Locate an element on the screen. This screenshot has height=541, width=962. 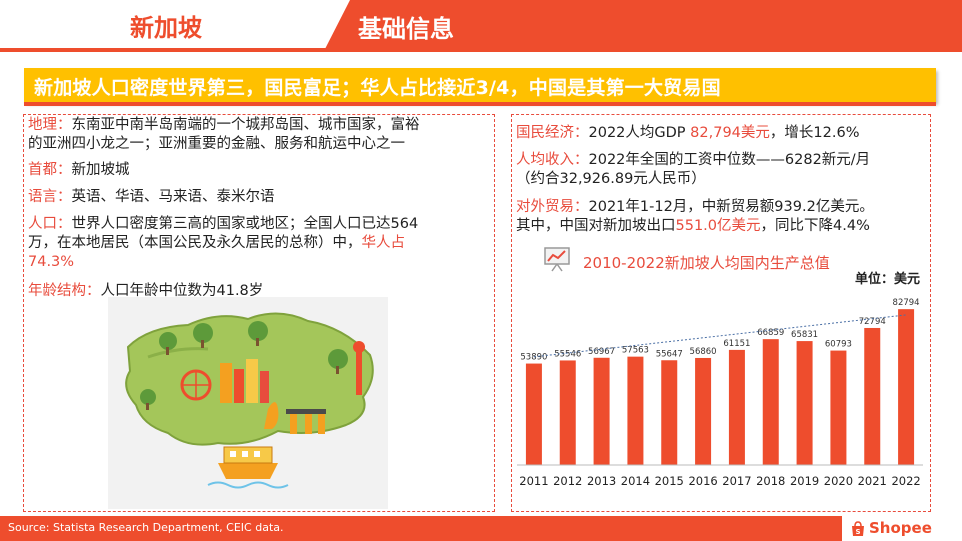
economy-growth: ，增长12.6% is located at coordinates (814, 133).